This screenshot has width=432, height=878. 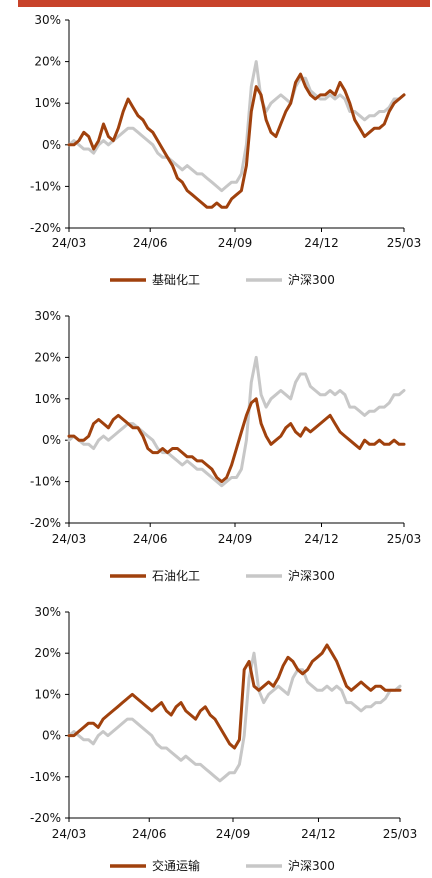 What do you see at coordinates (176, 280) in the screenshot?
I see `legend-label: 基础化工` at bounding box center [176, 280].